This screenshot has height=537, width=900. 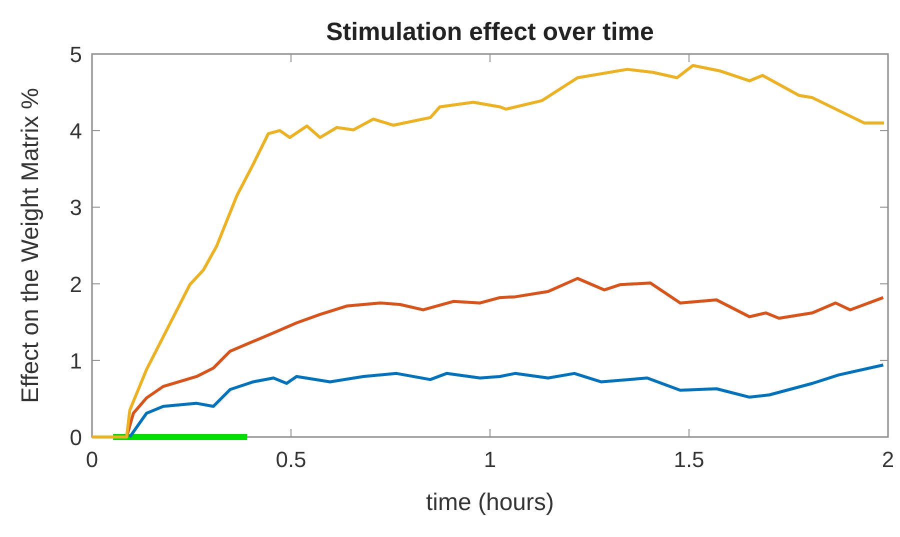 I want to click on line-series, so click(x=506, y=400).